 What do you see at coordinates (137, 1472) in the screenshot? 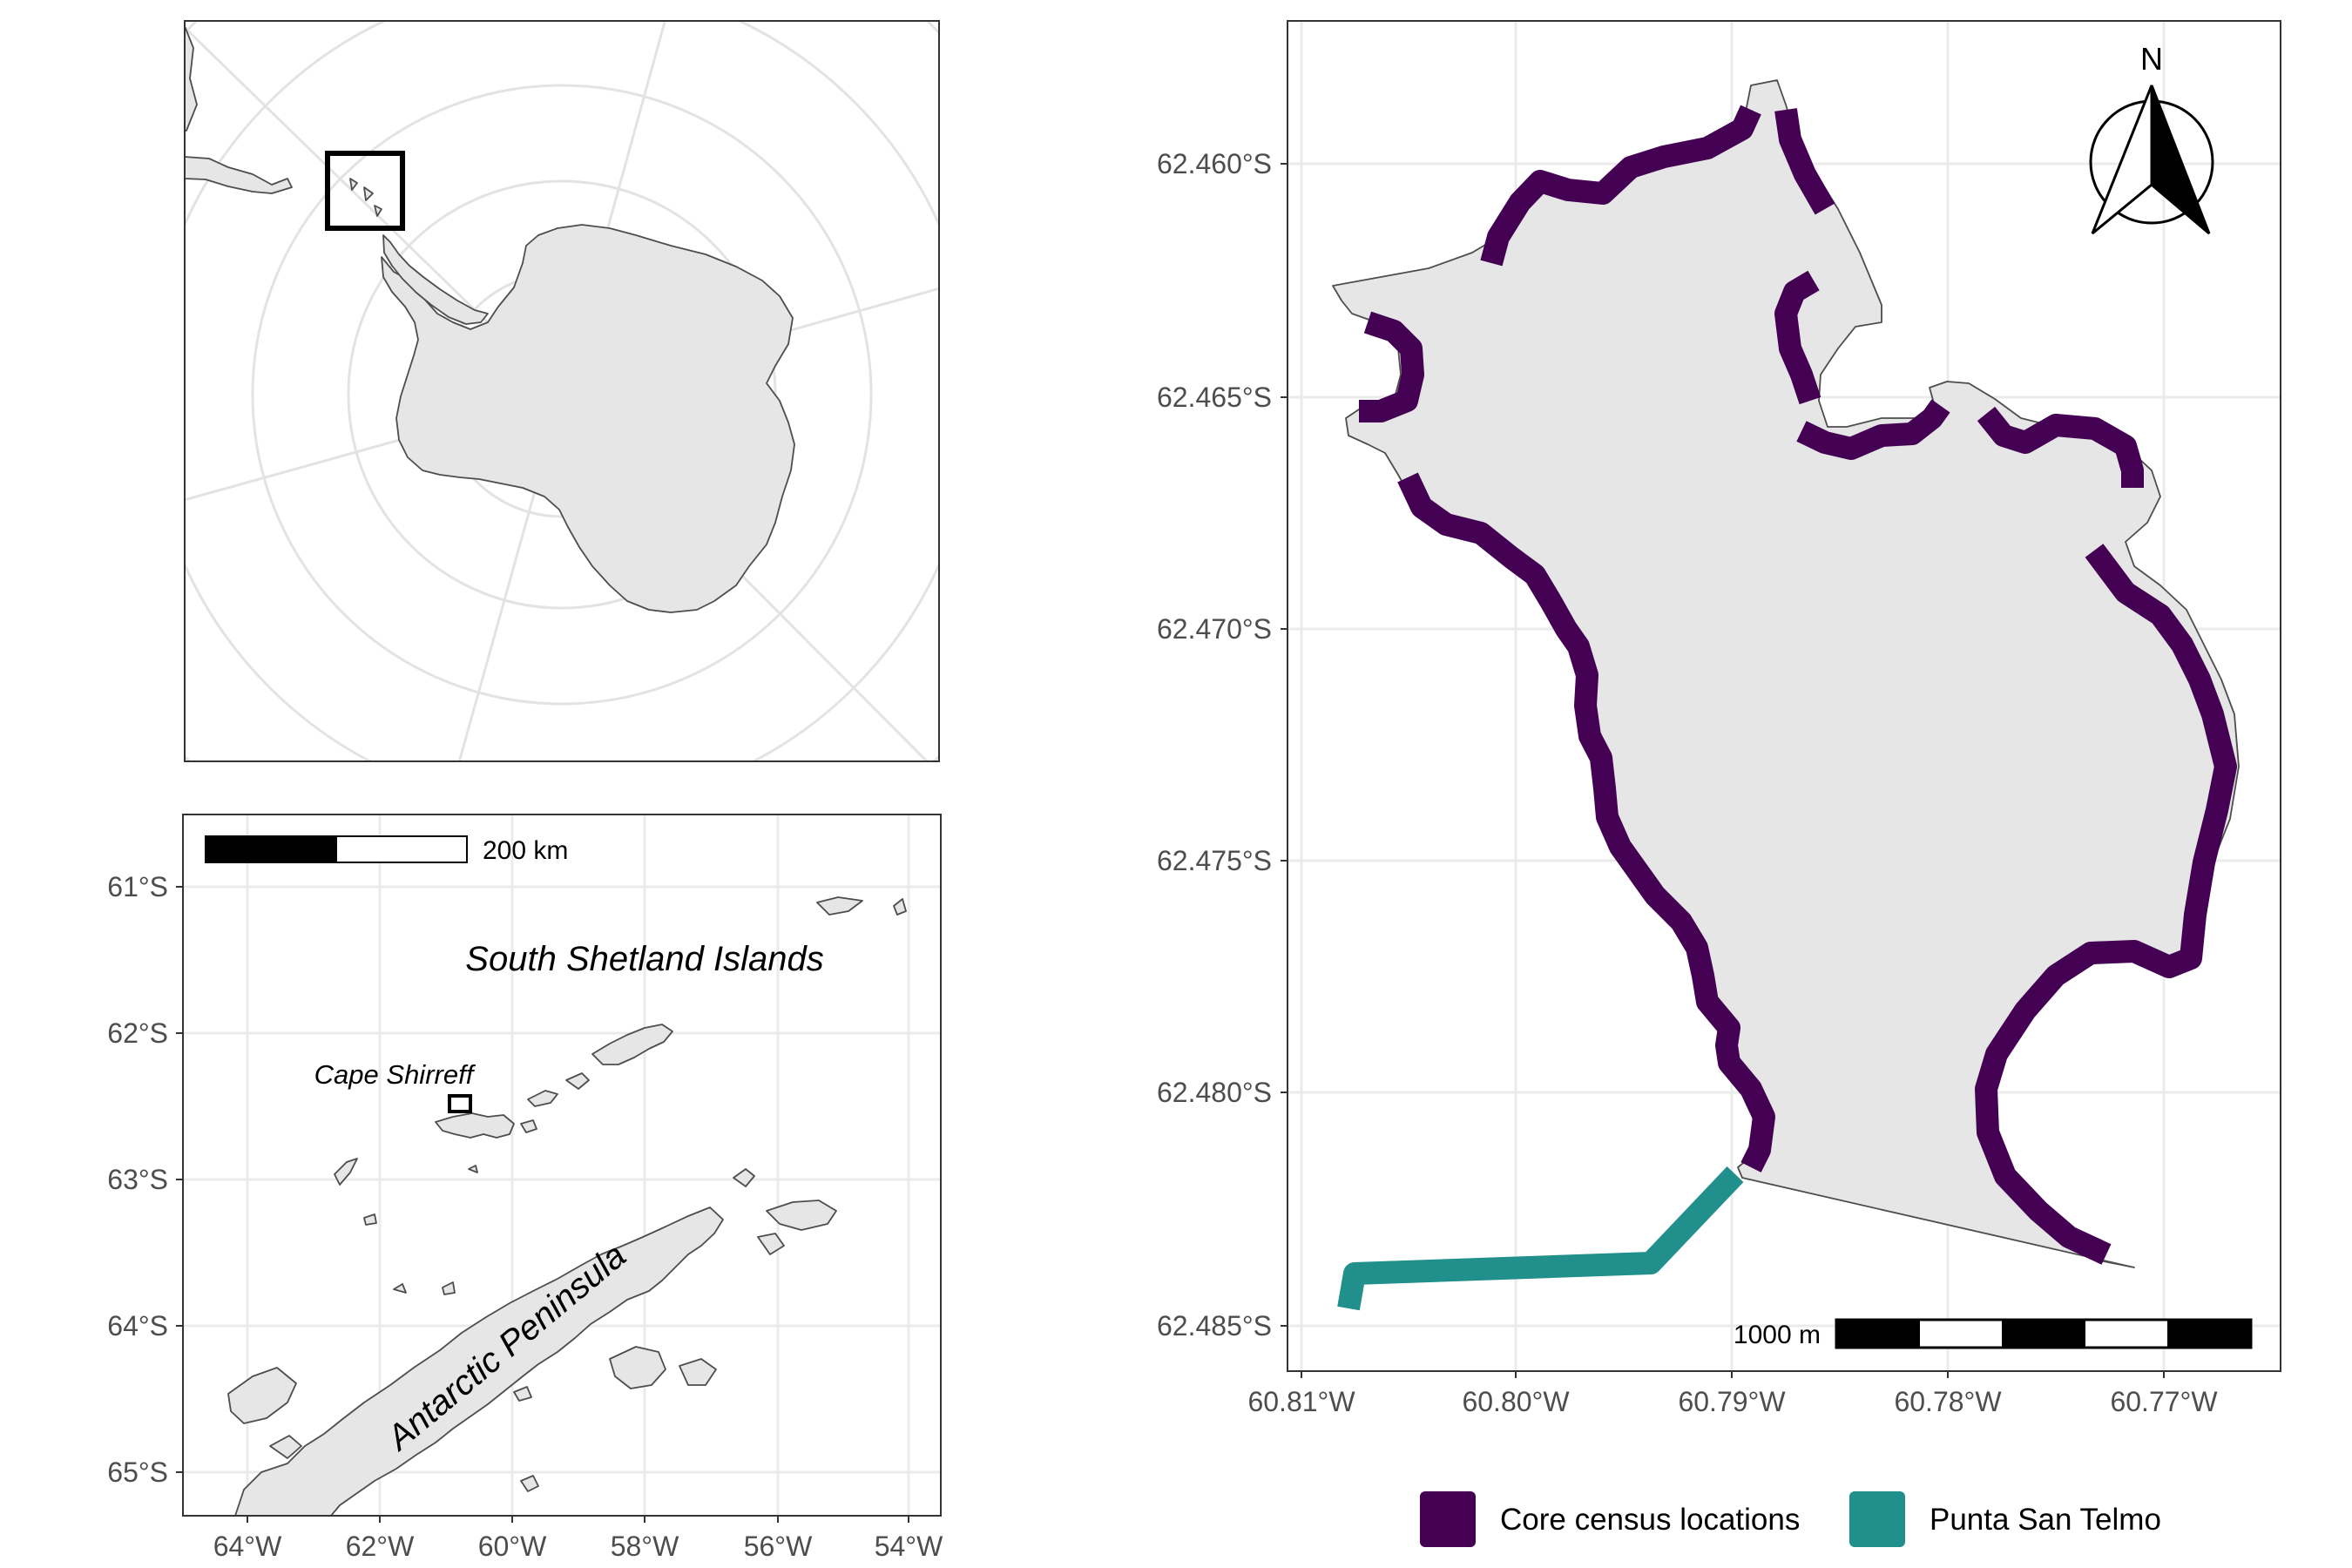
I see `region-y-tick: 65°S` at bounding box center [137, 1472].